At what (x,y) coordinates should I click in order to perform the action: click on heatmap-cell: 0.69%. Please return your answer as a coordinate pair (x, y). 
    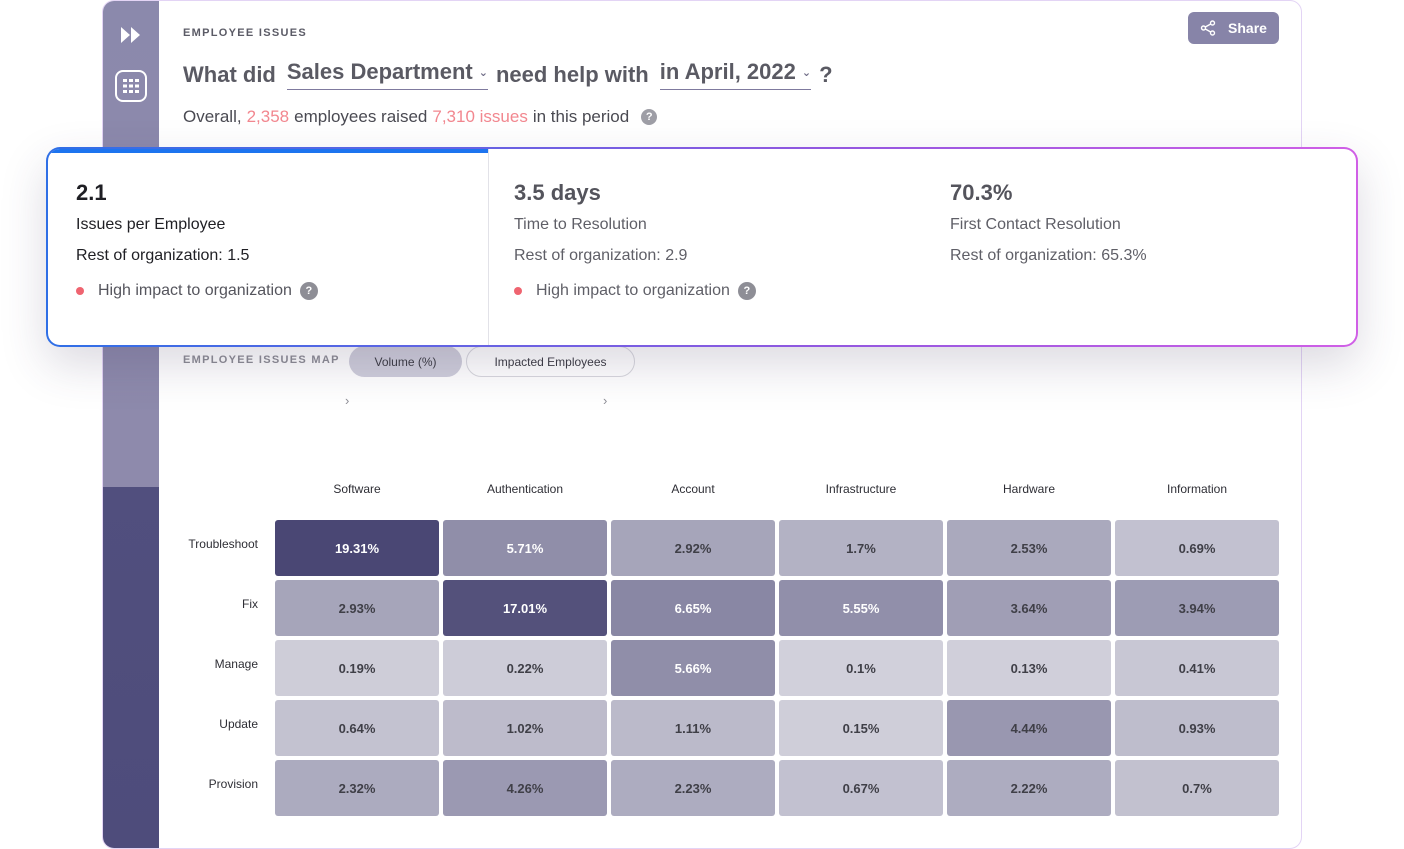
    Looking at the image, I should click on (1197, 548).